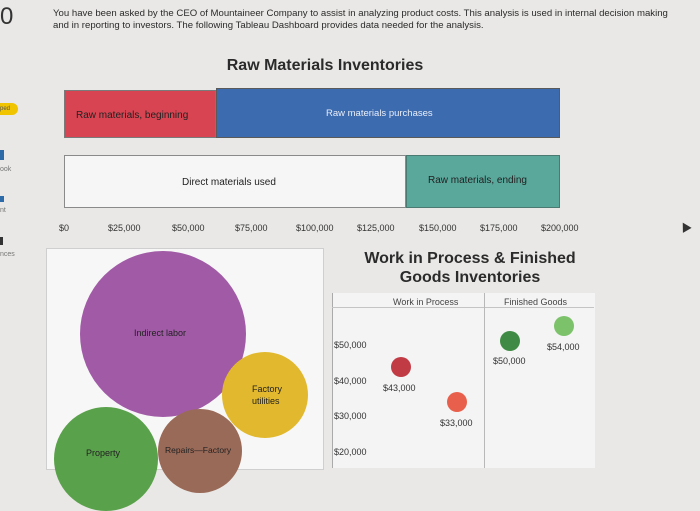 The image size is (700, 511). What do you see at coordinates (6, 169) in the screenshot?
I see `sidebar-item-ebook: ook` at bounding box center [6, 169].